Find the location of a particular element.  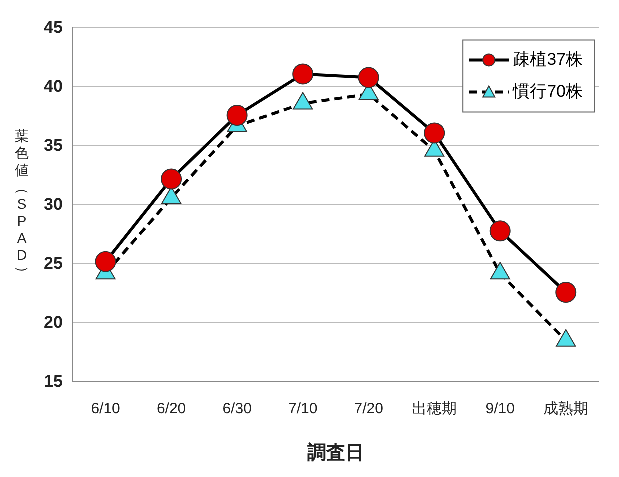

legend-label: 疎植37株 is located at coordinates (548, 59).